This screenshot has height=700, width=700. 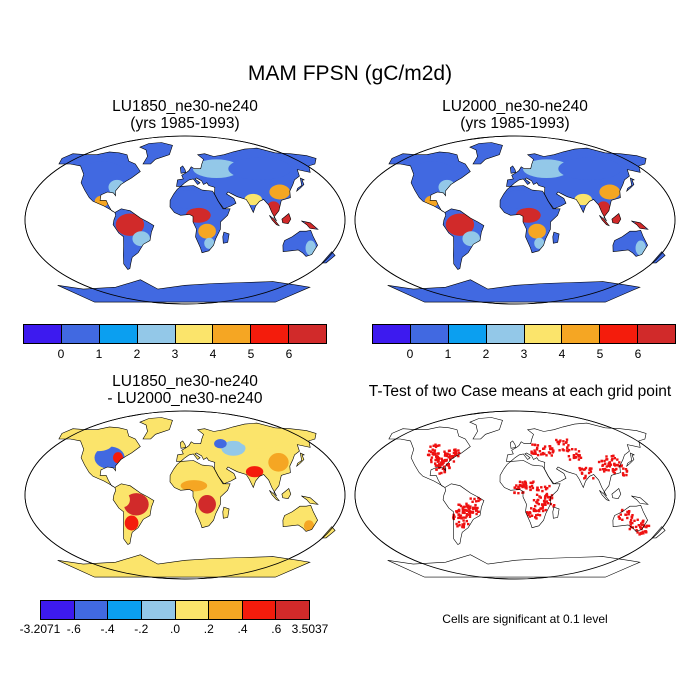 I want to click on land-eurasia, so click(x=576, y=459).